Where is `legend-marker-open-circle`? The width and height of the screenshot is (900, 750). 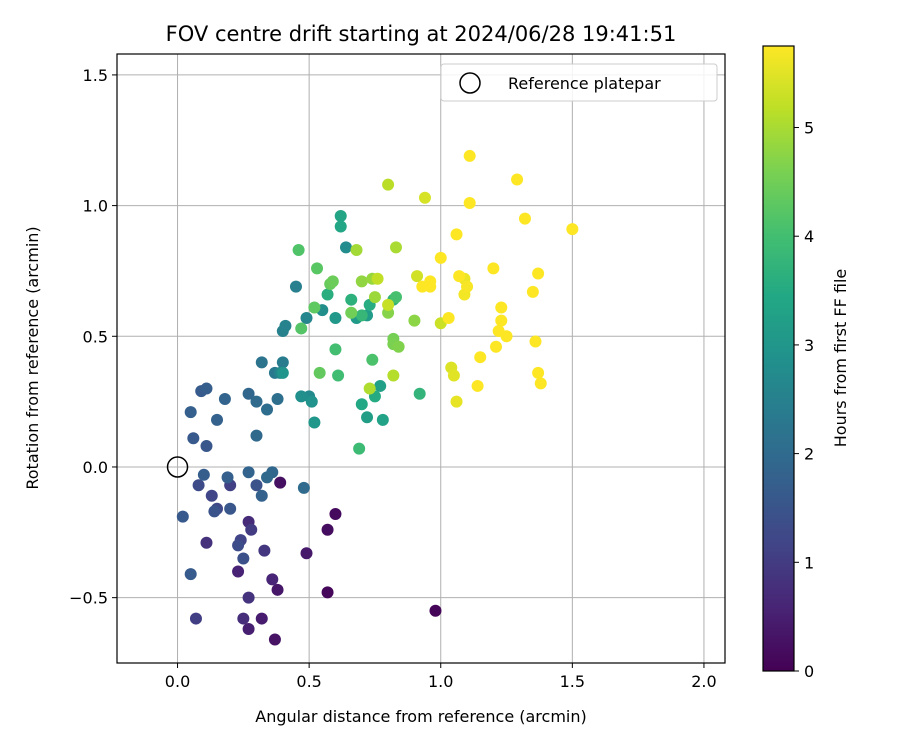
legend-marker-open-circle is located at coordinates (470, 83).